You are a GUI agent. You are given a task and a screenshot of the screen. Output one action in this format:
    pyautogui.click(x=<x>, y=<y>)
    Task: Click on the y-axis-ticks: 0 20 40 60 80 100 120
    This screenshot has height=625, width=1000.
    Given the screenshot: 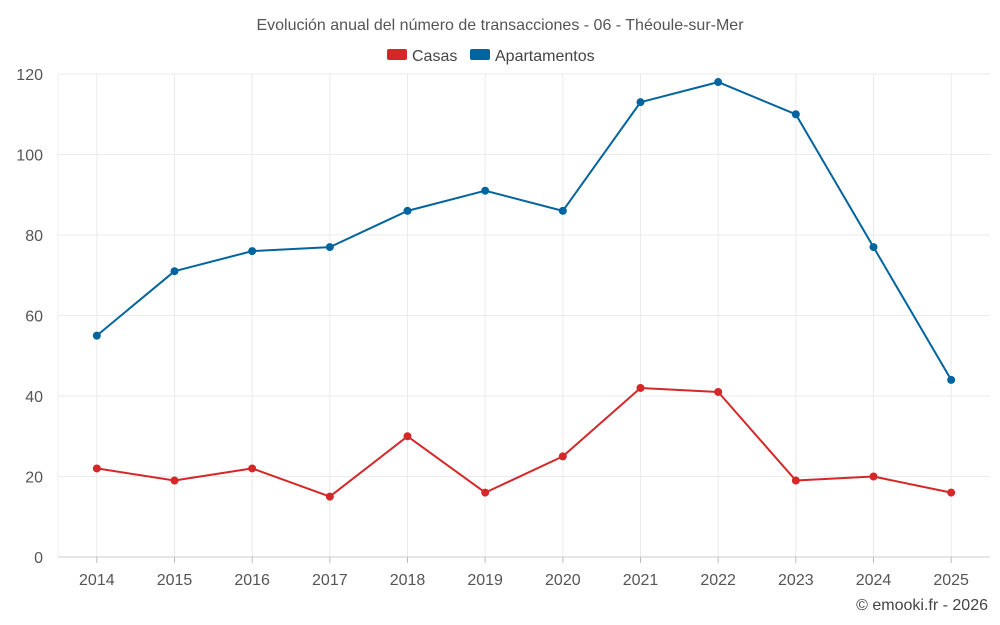 What is the action you would take?
    pyautogui.click(x=29, y=317)
    